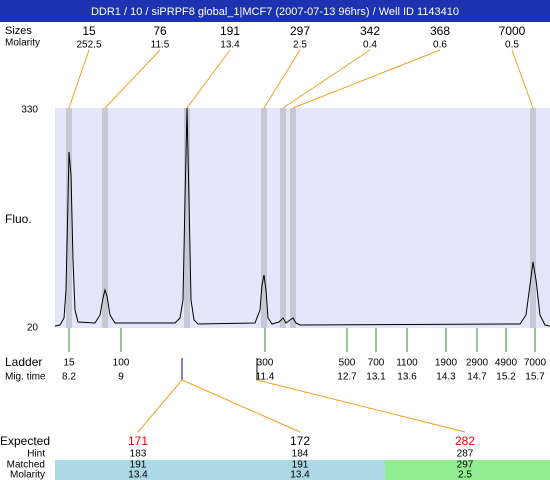 This screenshot has height=480, width=550. Describe the element at coordinates (370, 45) in the screenshot. I see `peak-molarity: 0.4` at that location.